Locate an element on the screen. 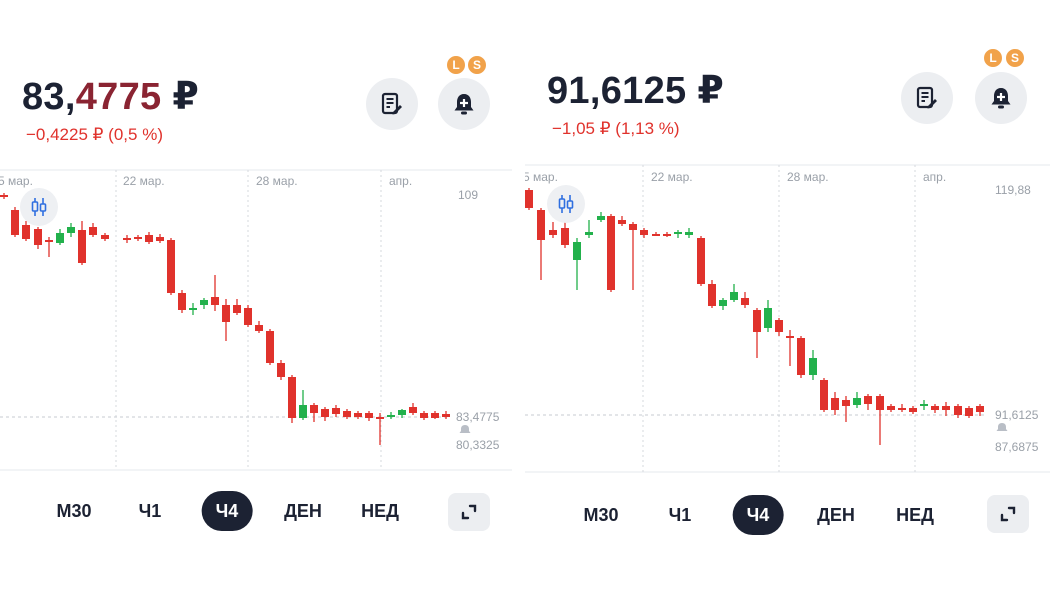 This screenshot has height=600, width=1050. current-value-label: 91,6125 is located at coordinates (1017, 415).